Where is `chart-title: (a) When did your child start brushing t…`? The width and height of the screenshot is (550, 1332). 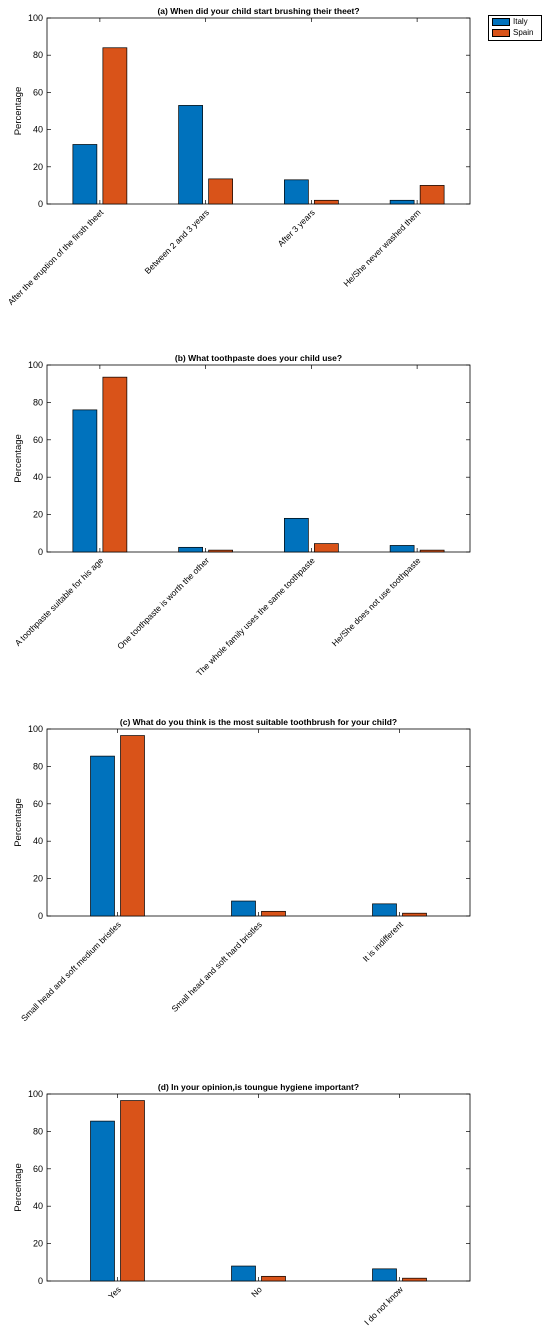
chart-title: (a) When did your child start brushing t… is located at coordinates (258, 11).